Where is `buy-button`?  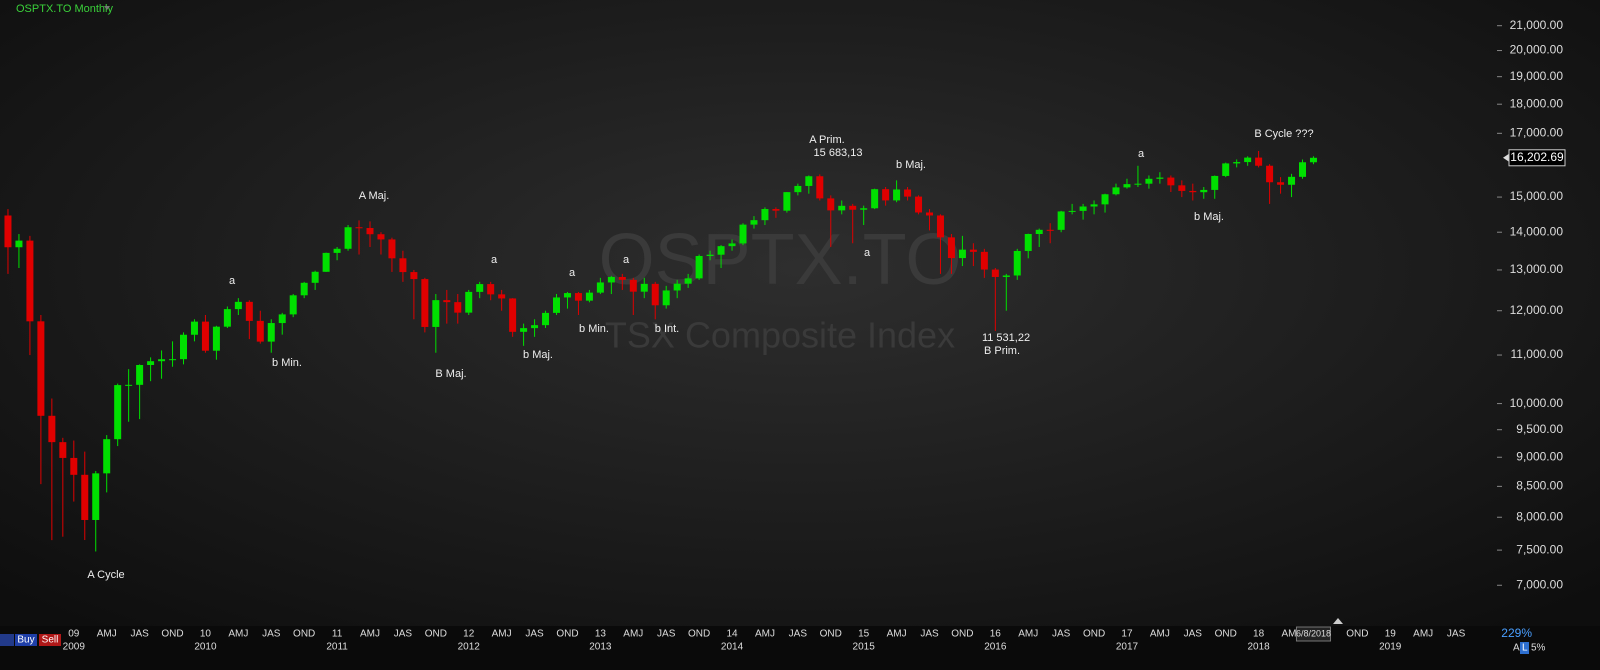
buy-button is located at coordinates (26, 640).